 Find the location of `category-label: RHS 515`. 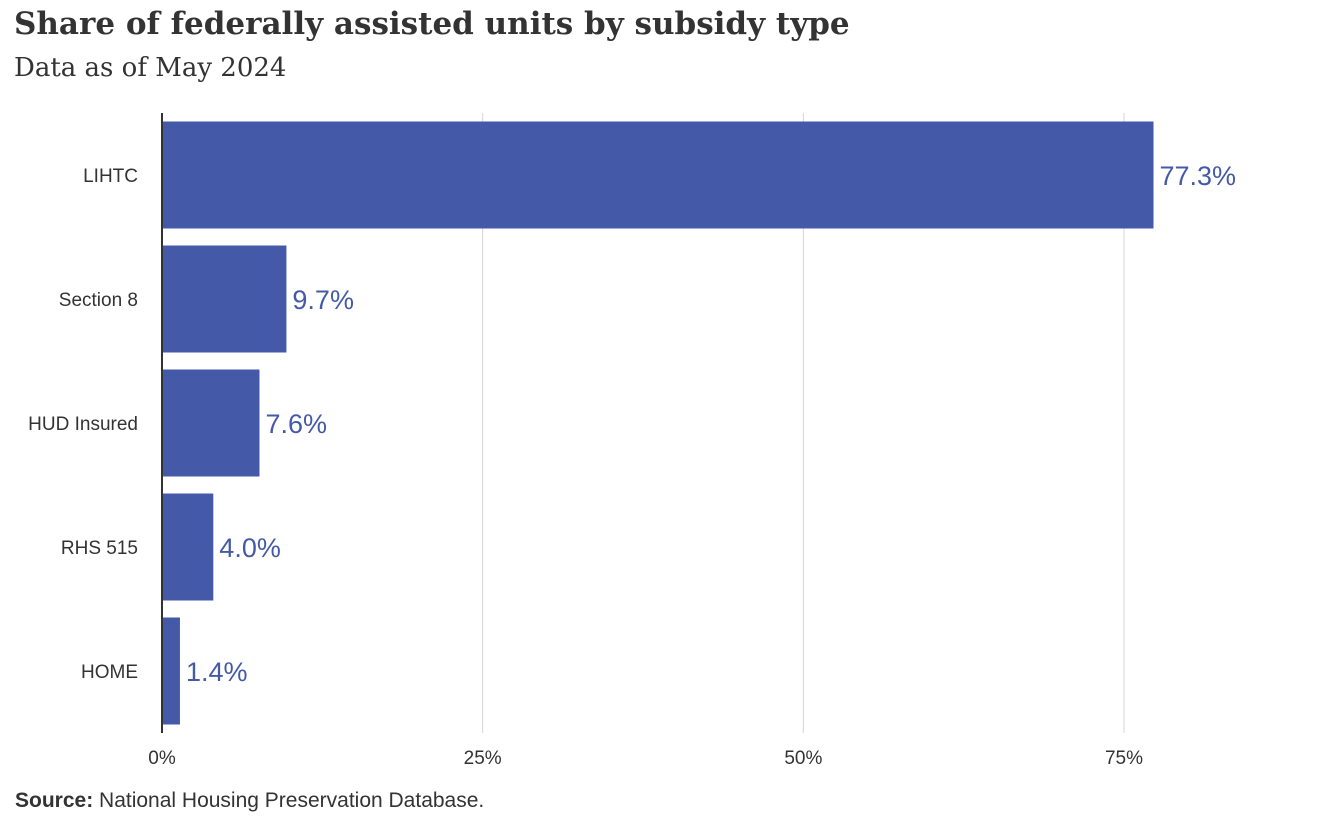

category-label: RHS 515 is located at coordinates (99, 548).